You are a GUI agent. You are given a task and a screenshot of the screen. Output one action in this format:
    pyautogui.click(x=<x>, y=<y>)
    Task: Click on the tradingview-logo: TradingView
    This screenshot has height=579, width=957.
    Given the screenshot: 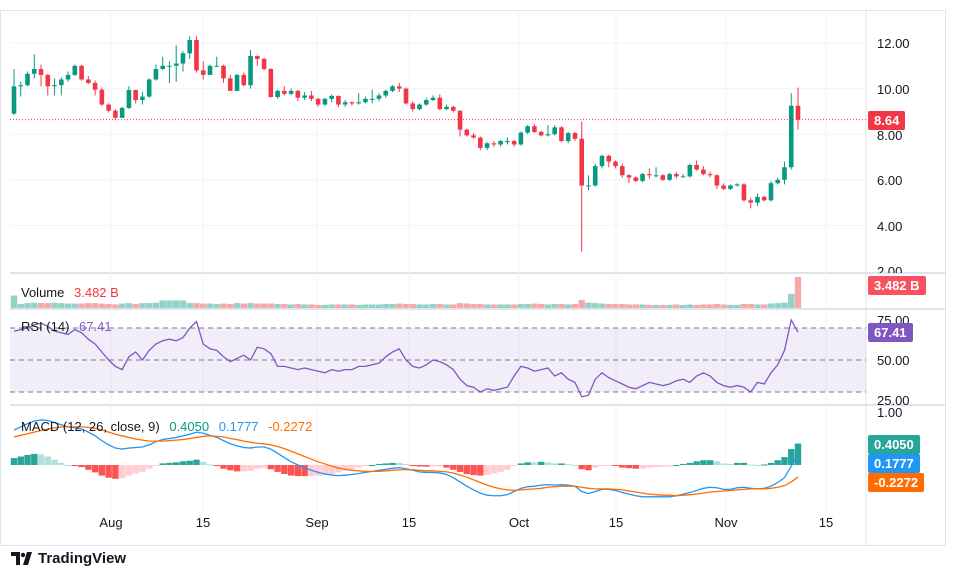 What is the action you would take?
    pyautogui.click(x=68, y=558)
    